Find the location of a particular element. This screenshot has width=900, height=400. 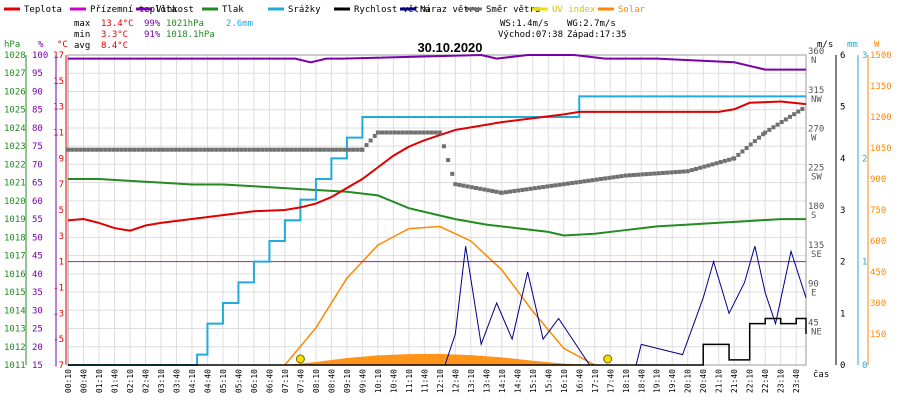

tick-label-time: 22:10 is located at coordinates (750, 381).